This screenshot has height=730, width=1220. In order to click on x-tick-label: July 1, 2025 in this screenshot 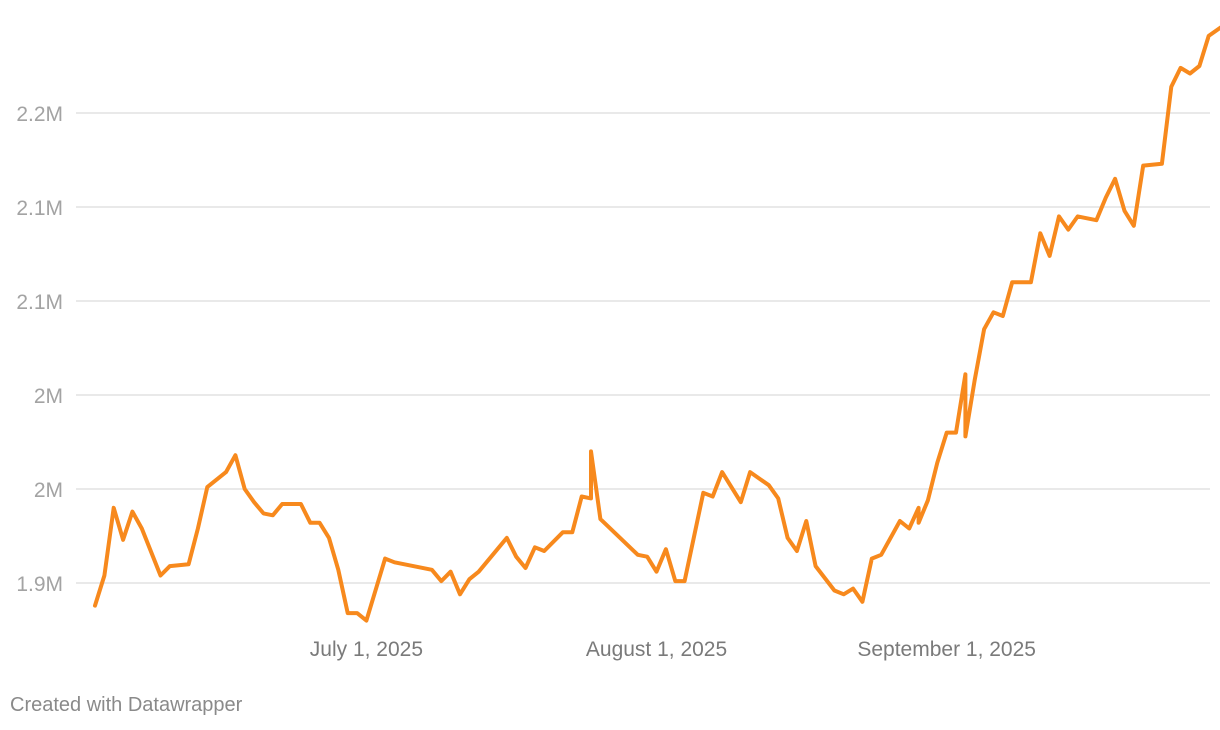, I will do `click(366, 649)`.